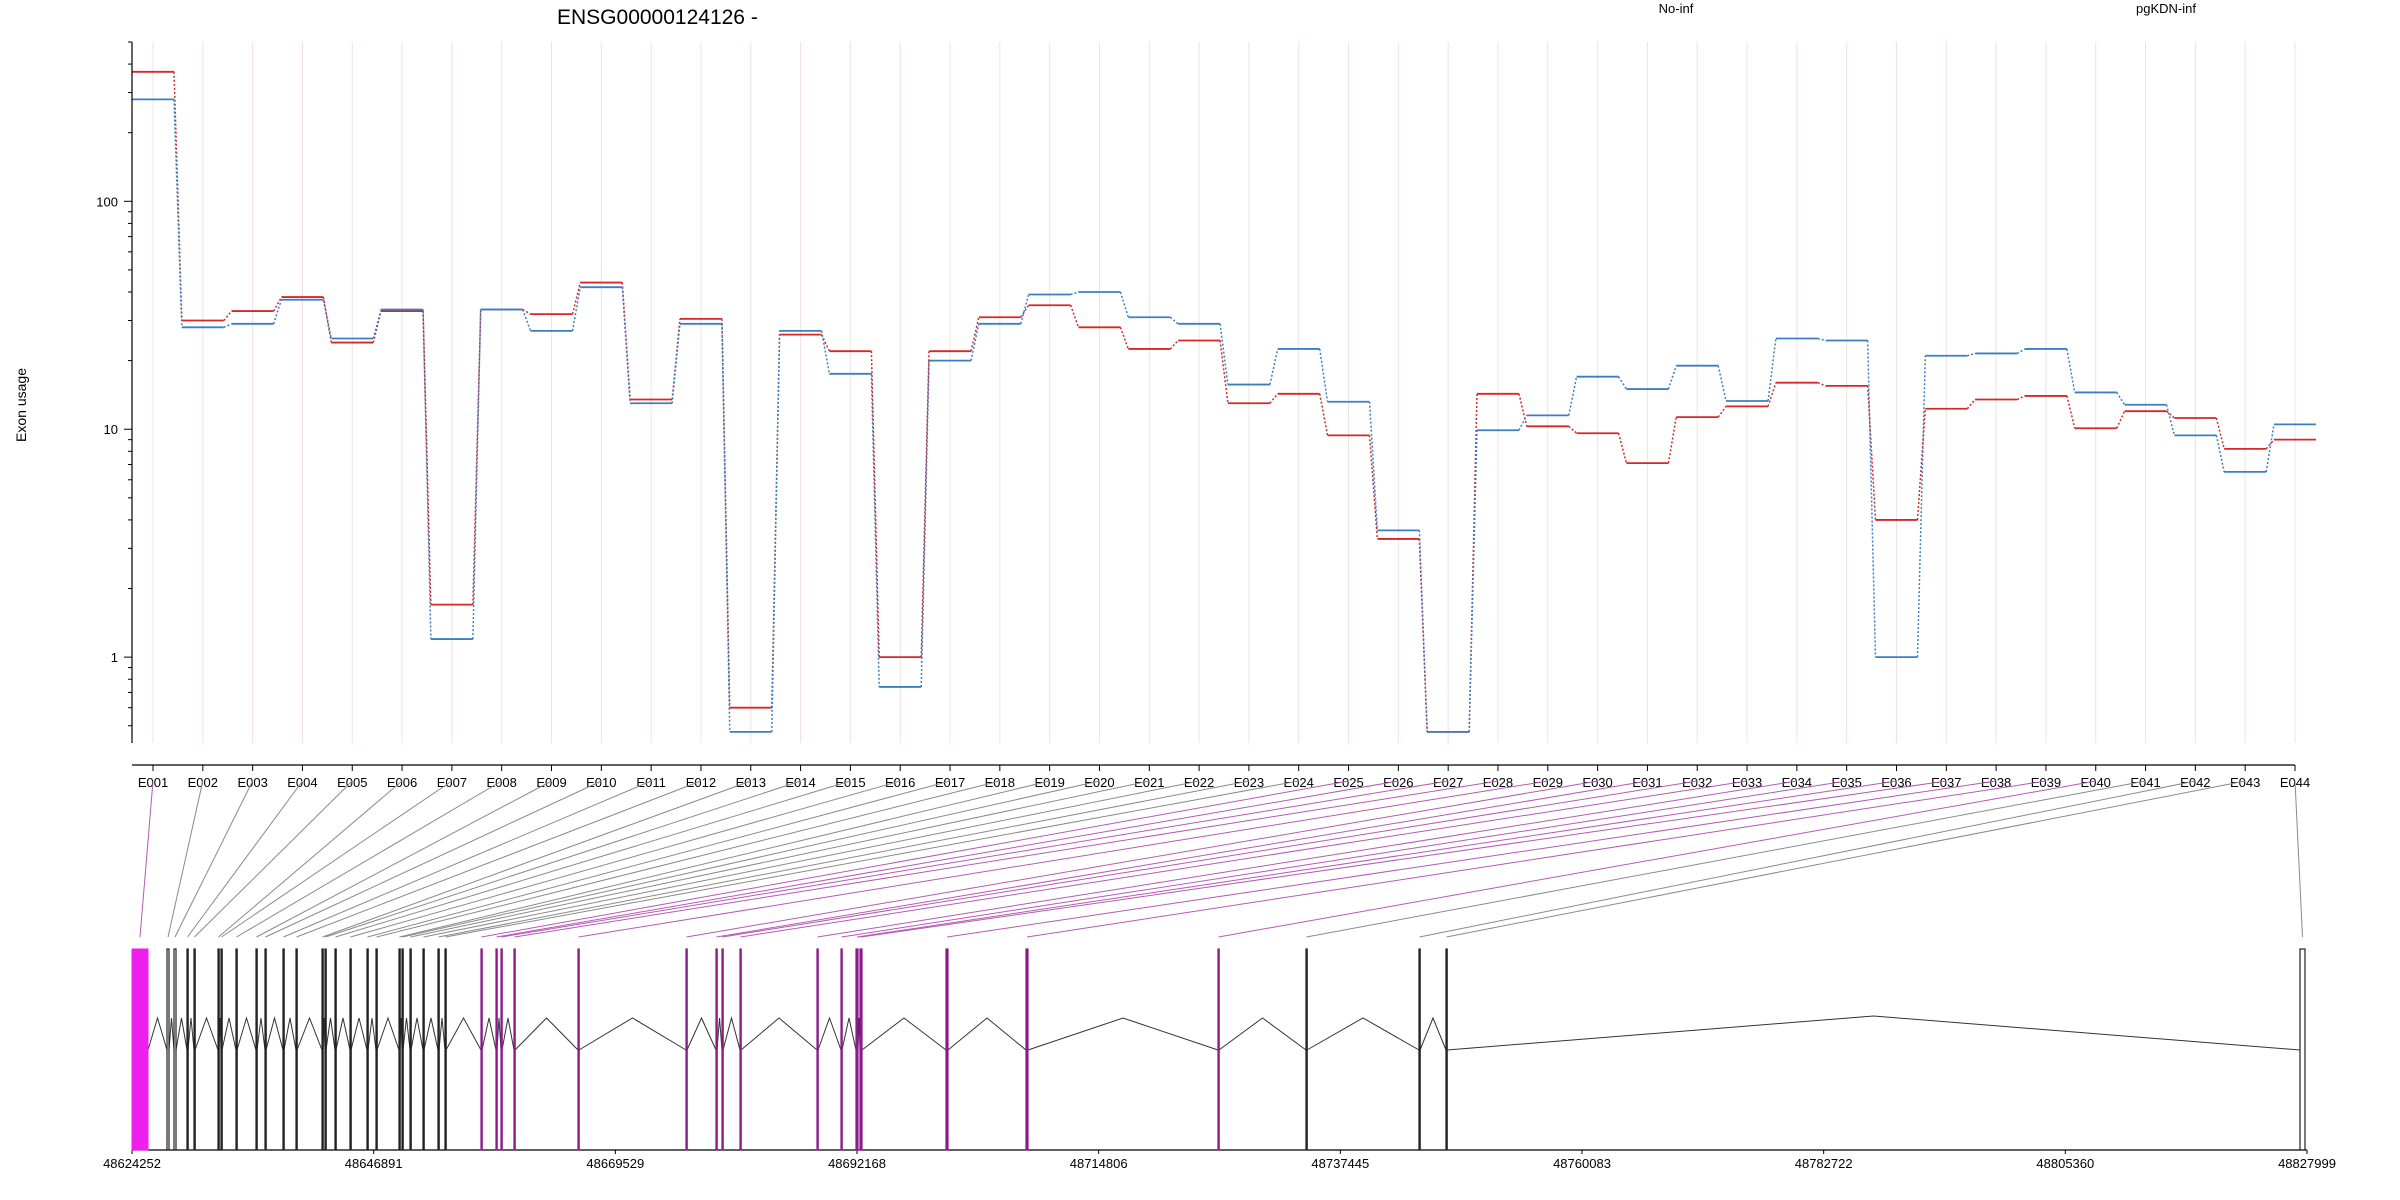 The height and width of the screenshot is (1200, 2400). What do you see at coordinates (374, 1163) in the screenshot?
I see `genomic-coord-label: 48646891` at bounding box center [374, 1163].